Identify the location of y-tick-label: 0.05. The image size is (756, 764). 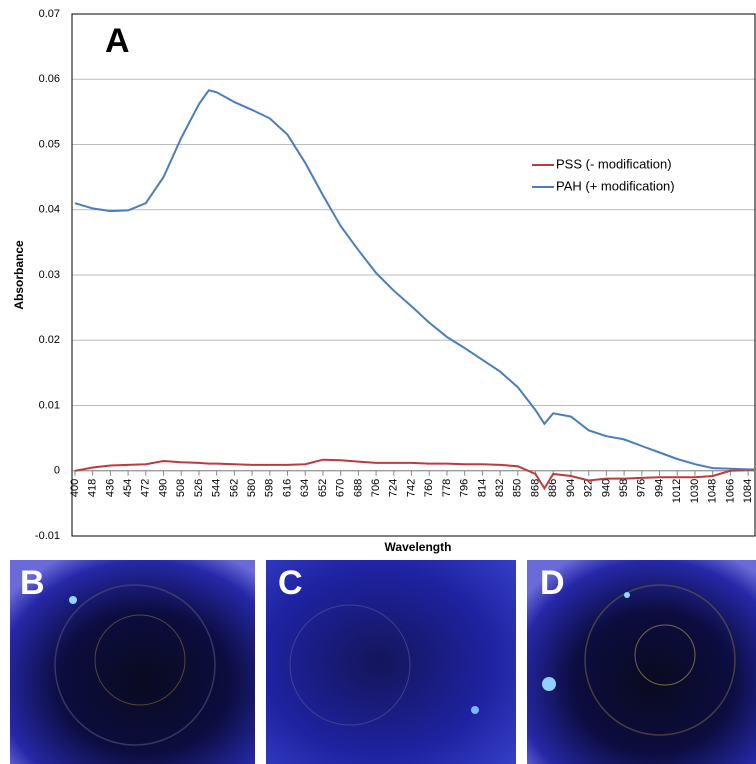
(49, 144).